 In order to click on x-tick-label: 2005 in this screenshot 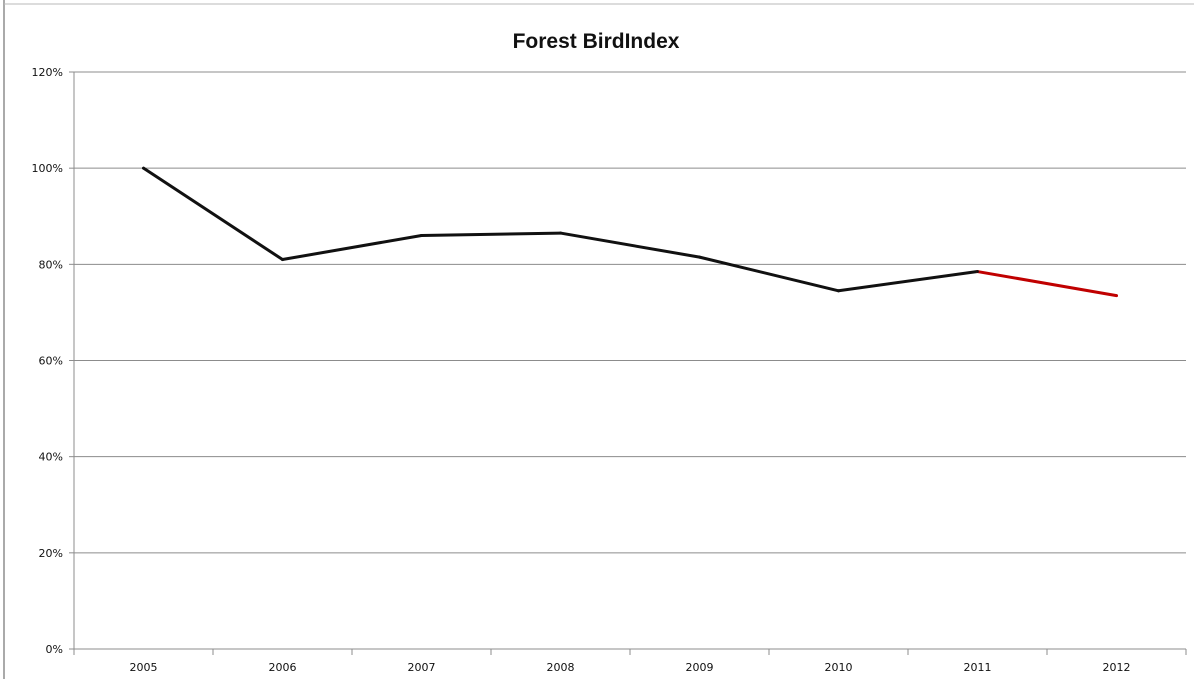, I will do `click(144, 667)`.